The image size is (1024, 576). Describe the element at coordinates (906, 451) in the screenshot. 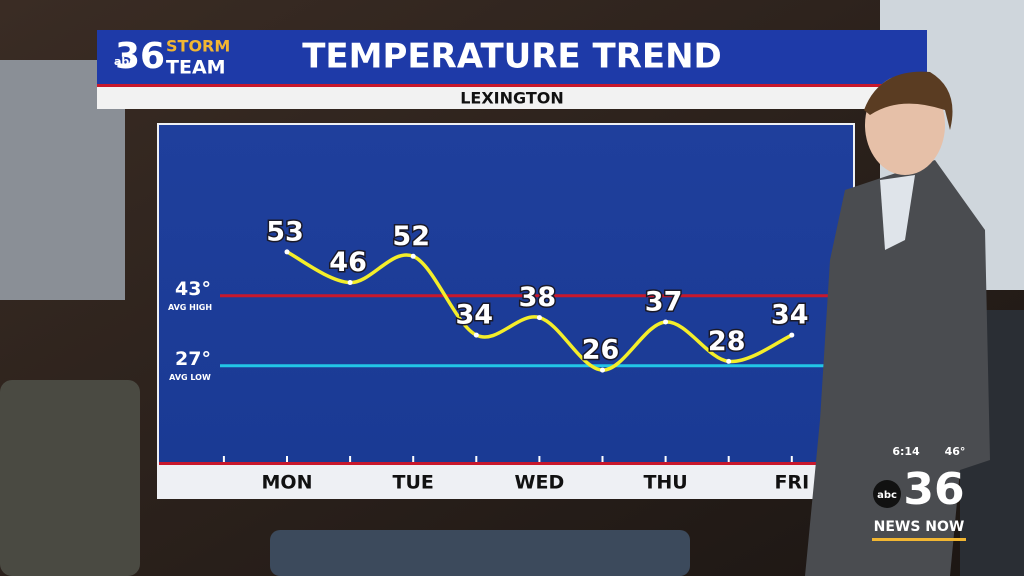

I see `time: 6:14` at that location.